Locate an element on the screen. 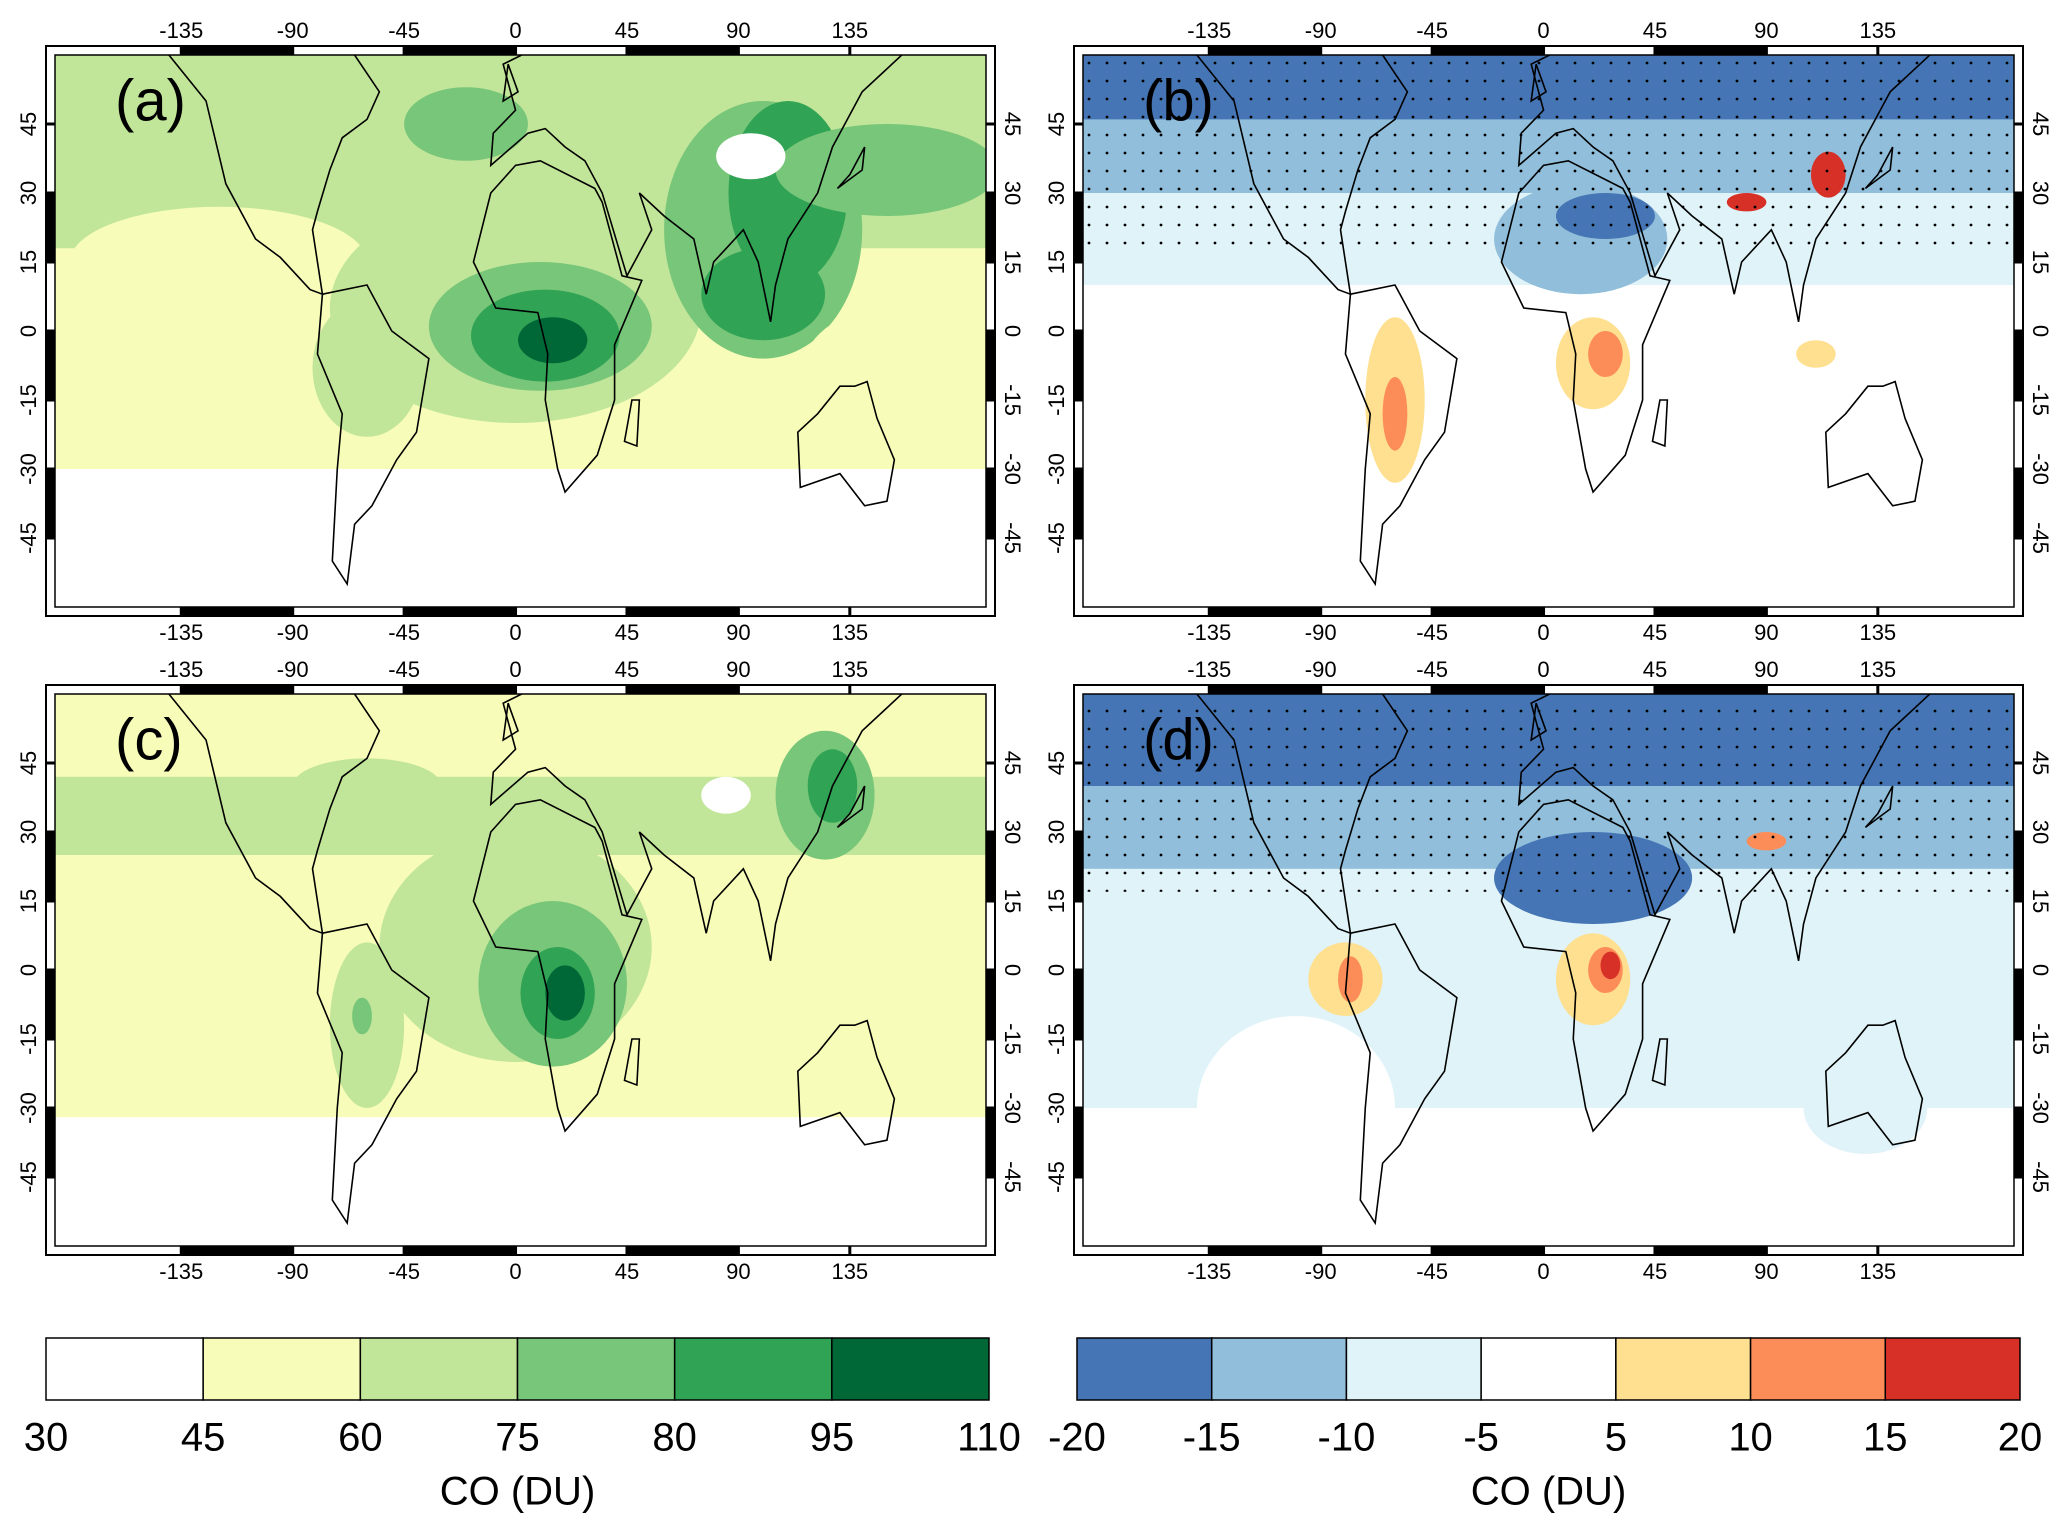 The height and width of the screenshot is (1532, 2067). colorbar-tick-label: 80 is located at coordinates (674, 1438).